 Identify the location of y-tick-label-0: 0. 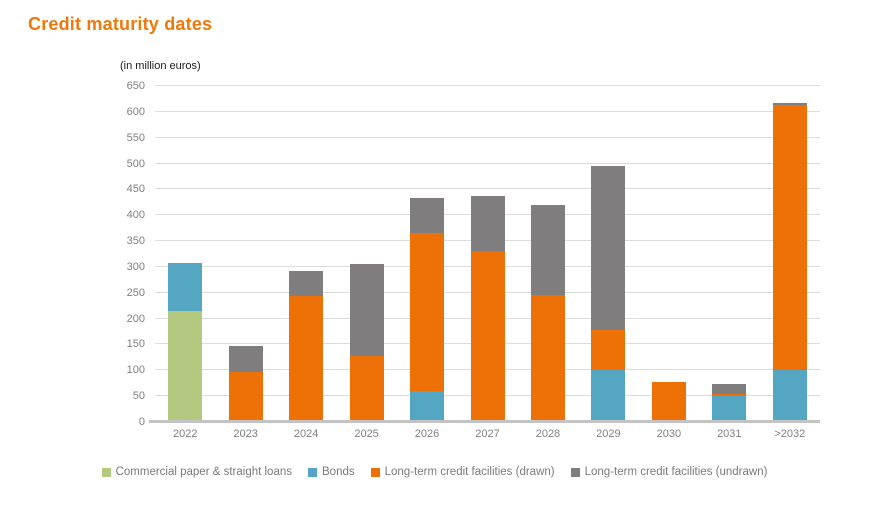
(141, 422).